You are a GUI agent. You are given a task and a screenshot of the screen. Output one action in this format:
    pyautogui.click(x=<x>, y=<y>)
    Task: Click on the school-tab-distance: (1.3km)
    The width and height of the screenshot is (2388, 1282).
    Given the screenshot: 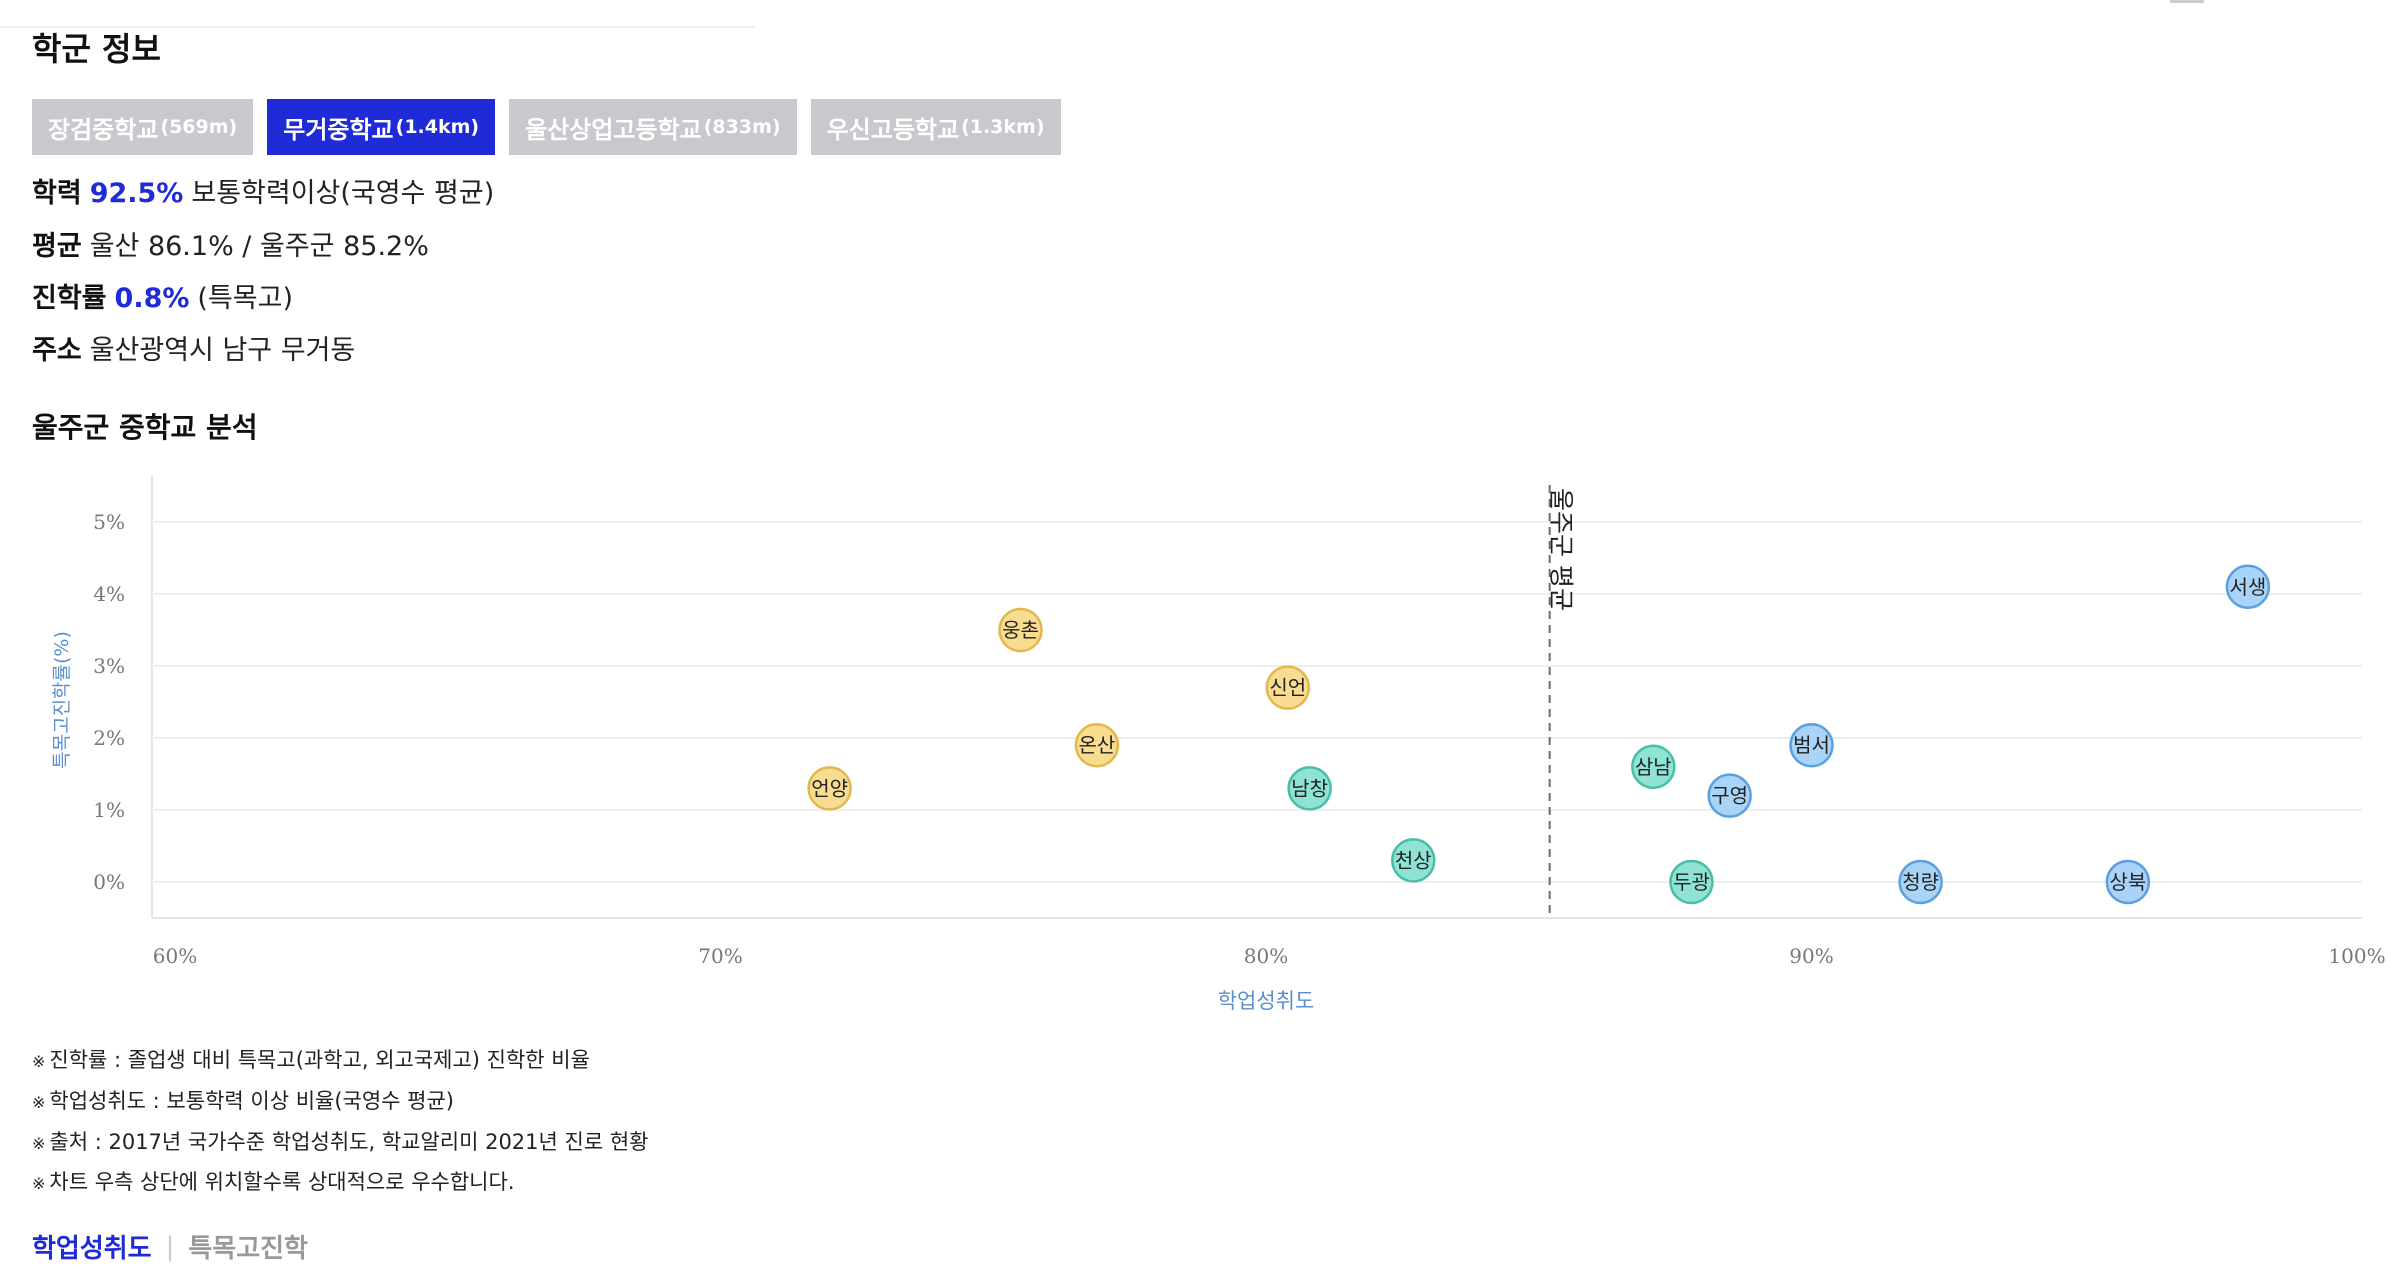 What is the action you would take?
    pyautogui.click(x=1003, y=127)
    